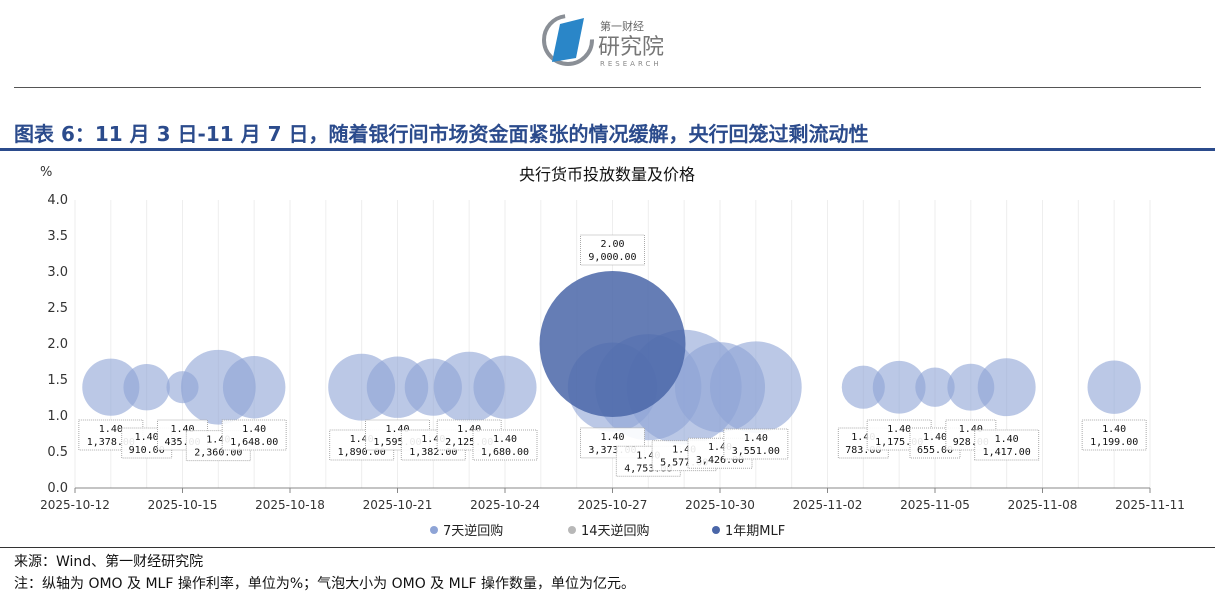 The height and width of the screenshot is (606, 1215). Describe the element at coordinates (398, 505) in the screenshot. I see `x-tick-label: 2025-10-21` at that location.